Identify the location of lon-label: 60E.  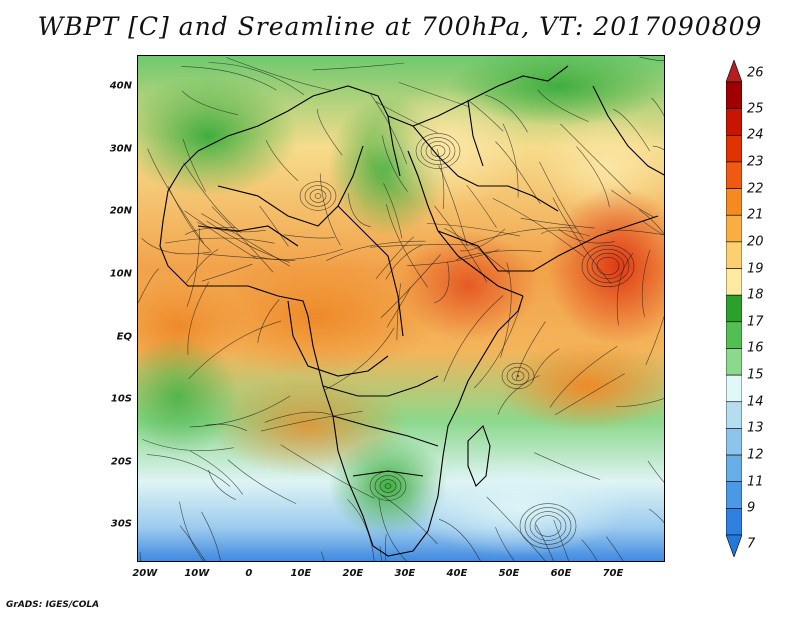
(561, 573).